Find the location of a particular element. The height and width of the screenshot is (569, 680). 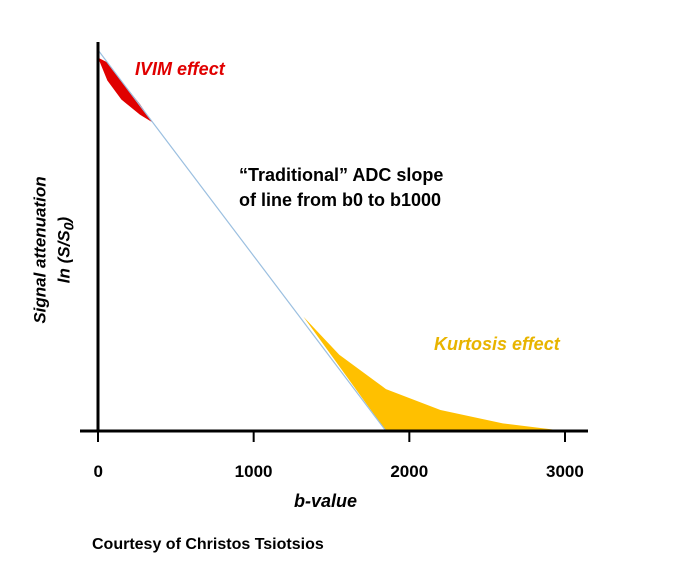

adc-annotation-line1: “Traditional” ADC slope is located at coordinates (341, 175).